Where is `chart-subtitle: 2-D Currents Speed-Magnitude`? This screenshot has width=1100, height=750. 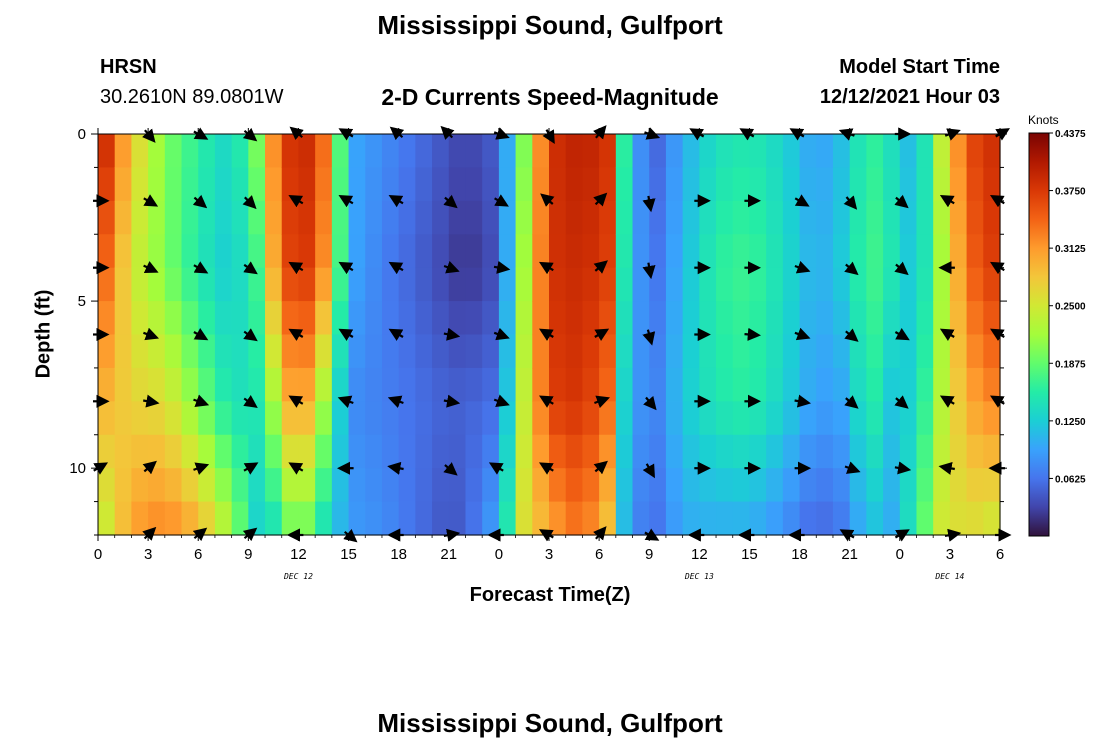 chart-subtitle: 2-D Currents Speed-Magnitude is located at coordinates (550, 97).